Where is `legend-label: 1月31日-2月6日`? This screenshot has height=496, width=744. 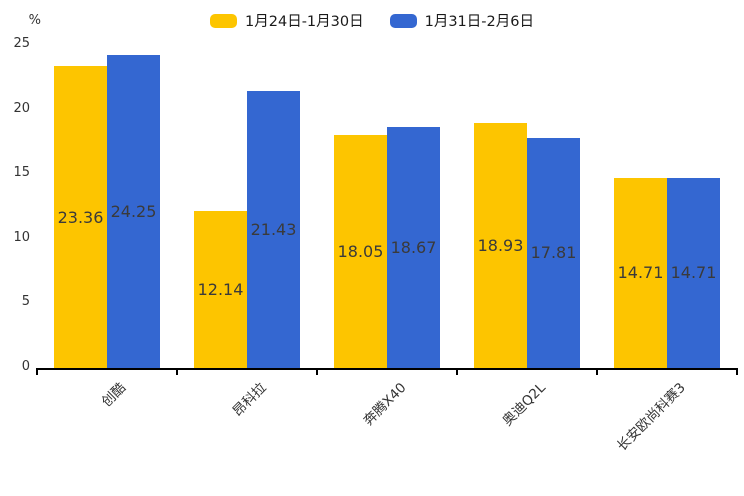 legend-label: 1月31日-2月6日 is located at coordinates (479, 22).